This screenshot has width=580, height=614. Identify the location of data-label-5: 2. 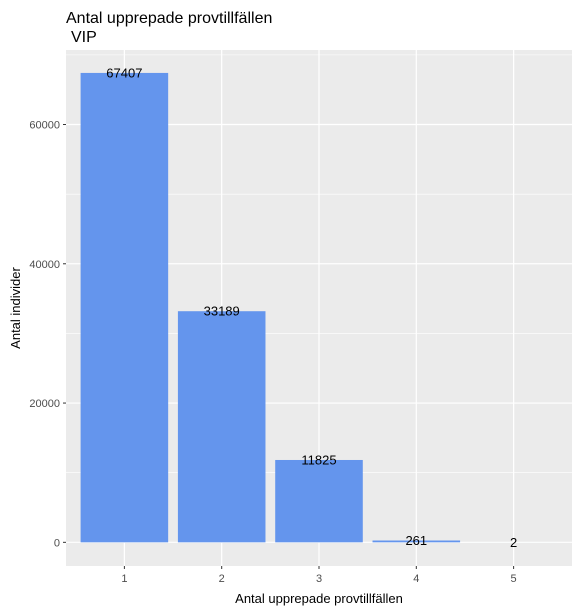
(513, 542).